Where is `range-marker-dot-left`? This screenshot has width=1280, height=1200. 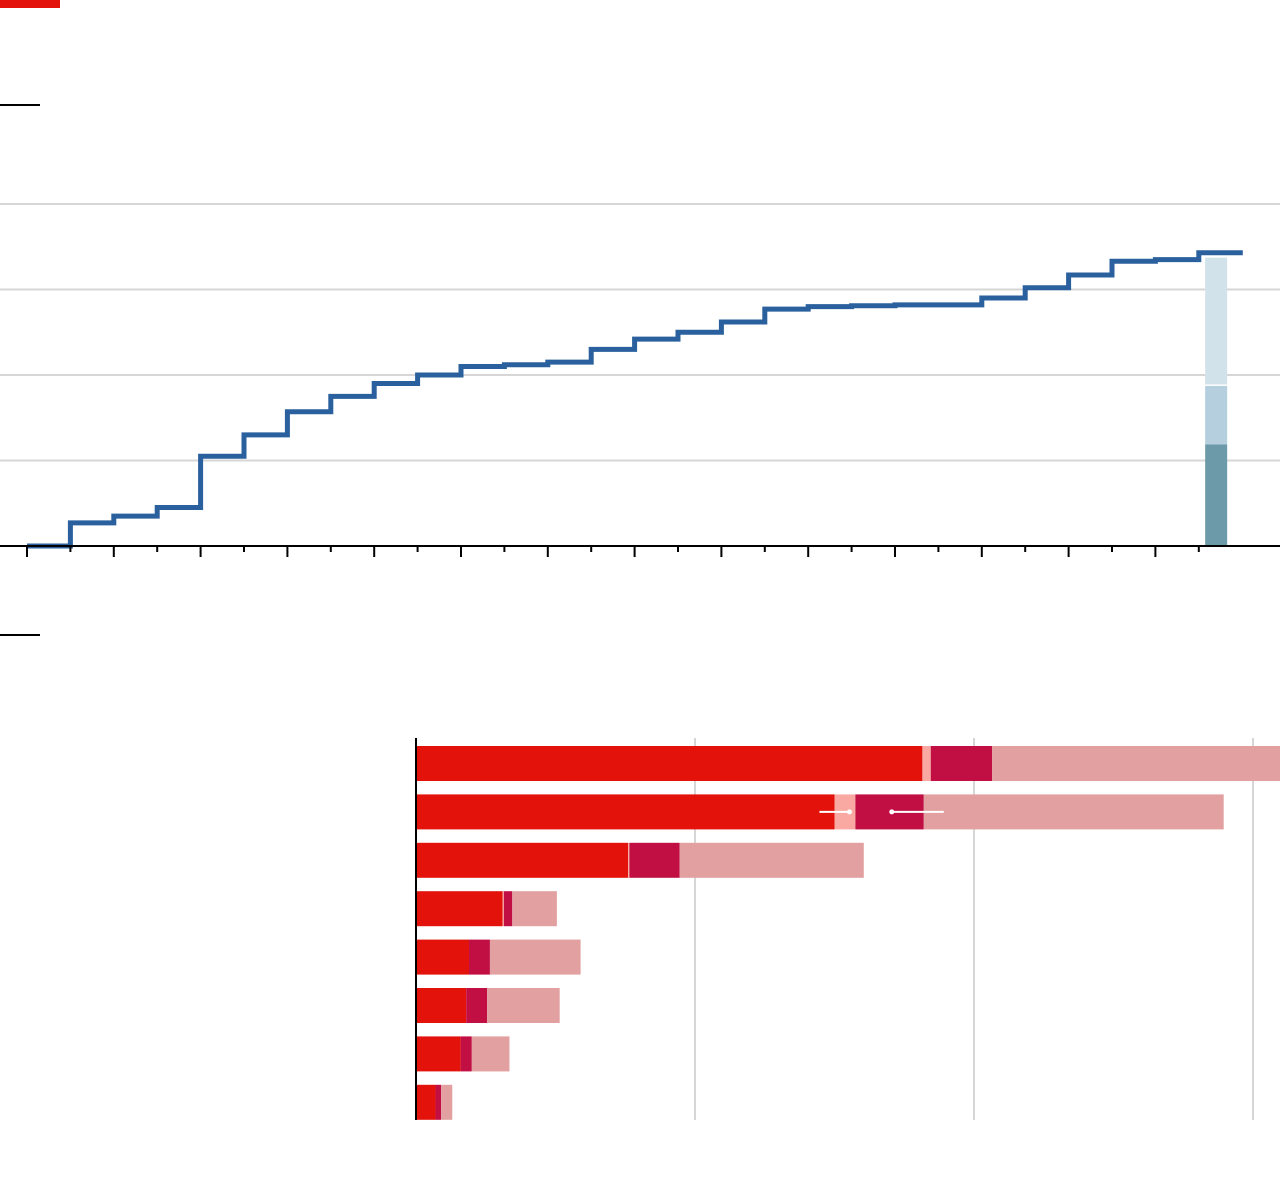
range-marker-dot-left is located at coordinates (849, 812).